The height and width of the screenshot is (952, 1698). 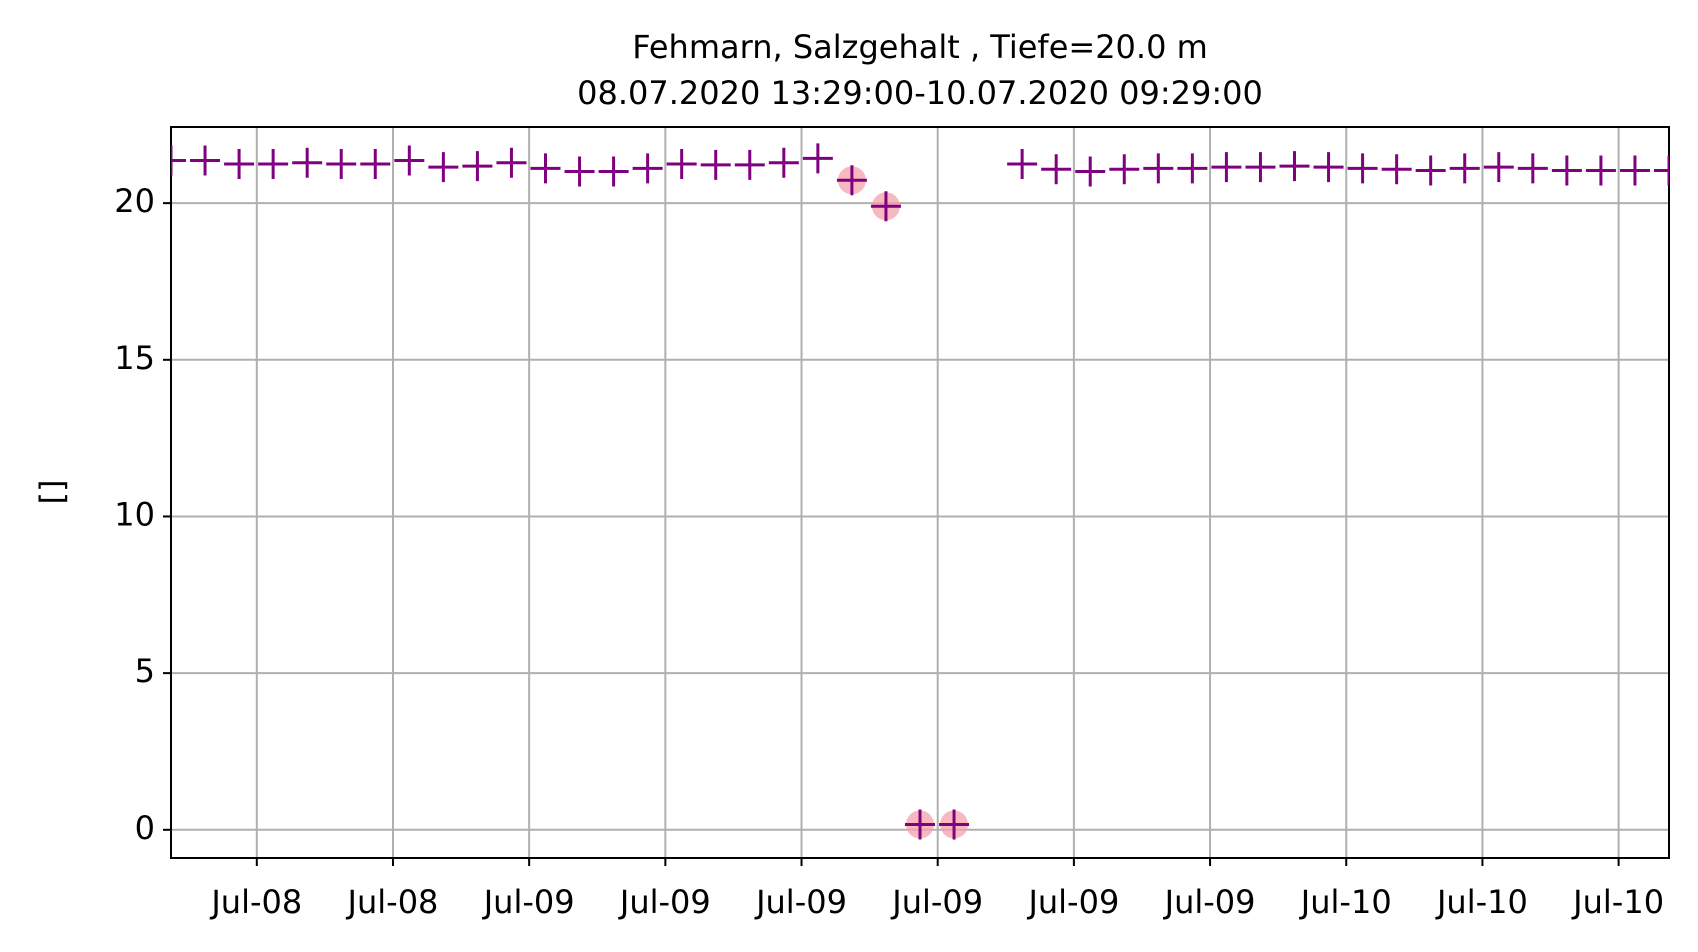 What do you see at coordinates (134, 358) in the screenshot?
I see `y-tick-label: 15` at bounding box center [134, 358].